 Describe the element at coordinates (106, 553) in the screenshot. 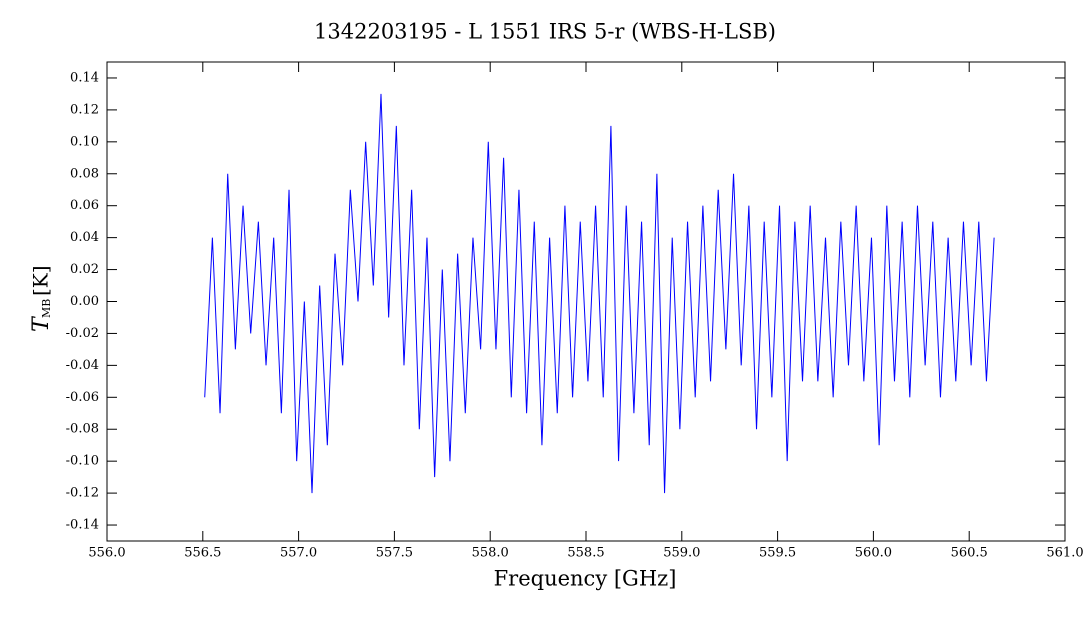

I see `x-tick-label: 556.0` at that location.